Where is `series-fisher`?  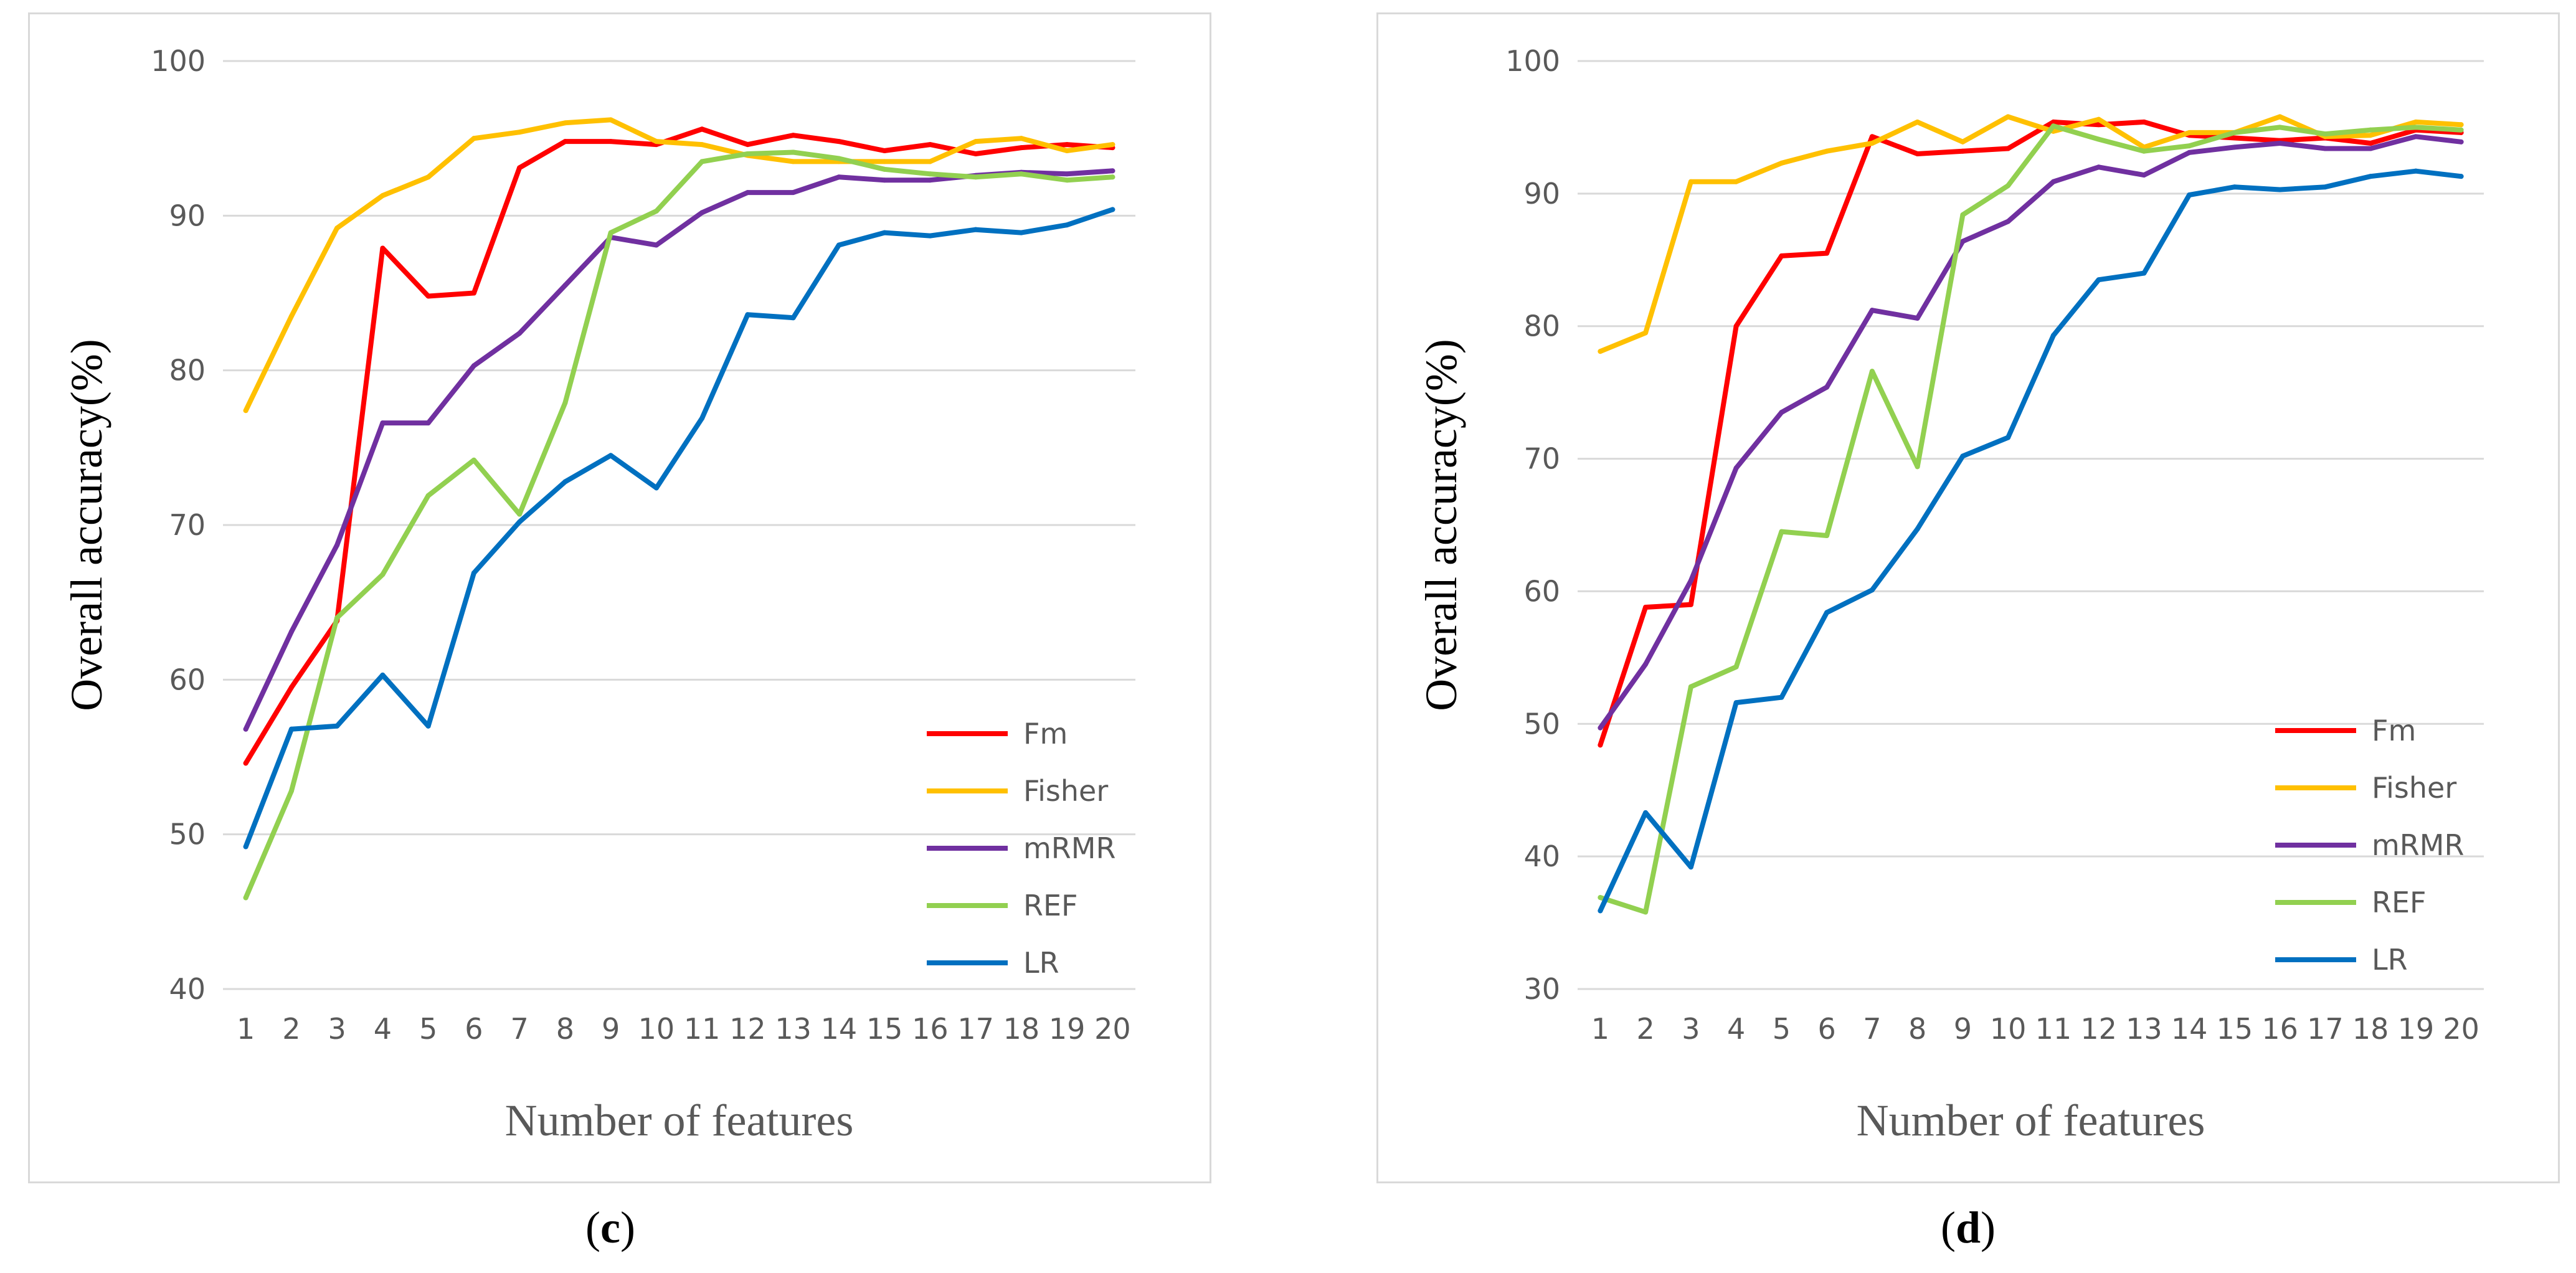 series-fisher is located at coordinates (679, 265).